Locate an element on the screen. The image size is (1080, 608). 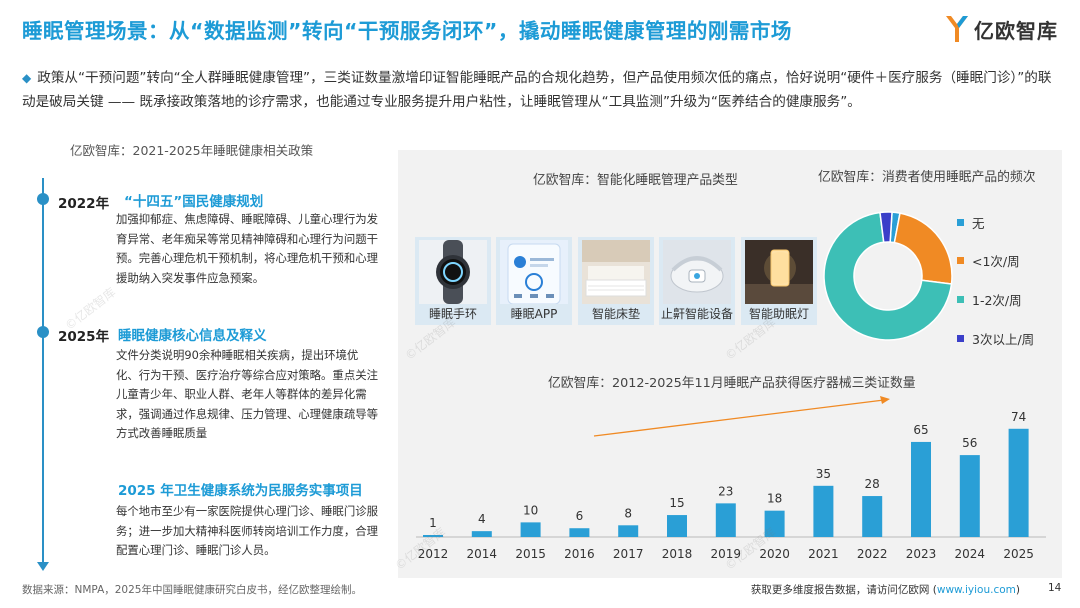
logo-text: 亿欧智库 is located at coordinates (1016, 30).